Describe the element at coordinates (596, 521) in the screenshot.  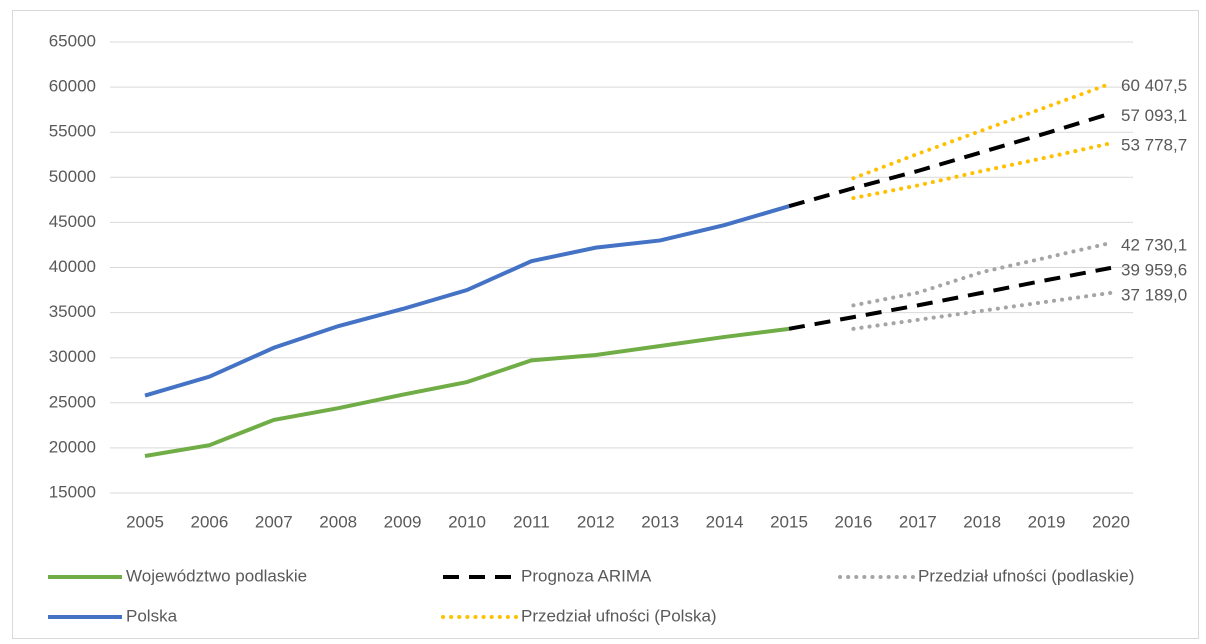
I see `x-tick-label: 2012` at that location.